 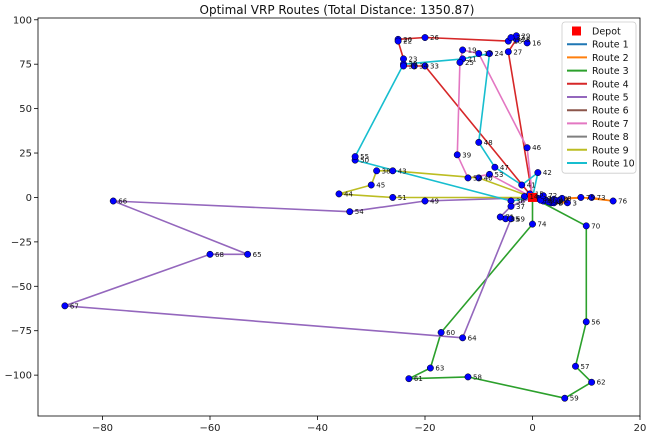 What do you see at coordinates (610, 71) in the screenshot?
I see `legend-label-route-3: Route 3` at bounding box center [610, 71].